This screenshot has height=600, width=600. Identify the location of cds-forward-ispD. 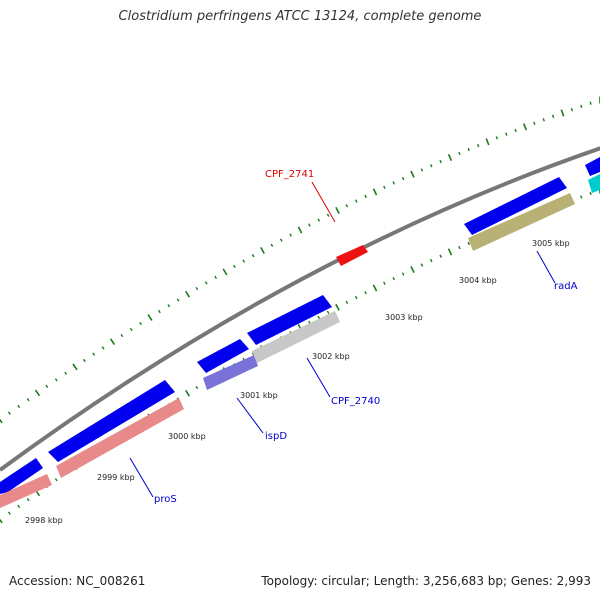
(223, 356).